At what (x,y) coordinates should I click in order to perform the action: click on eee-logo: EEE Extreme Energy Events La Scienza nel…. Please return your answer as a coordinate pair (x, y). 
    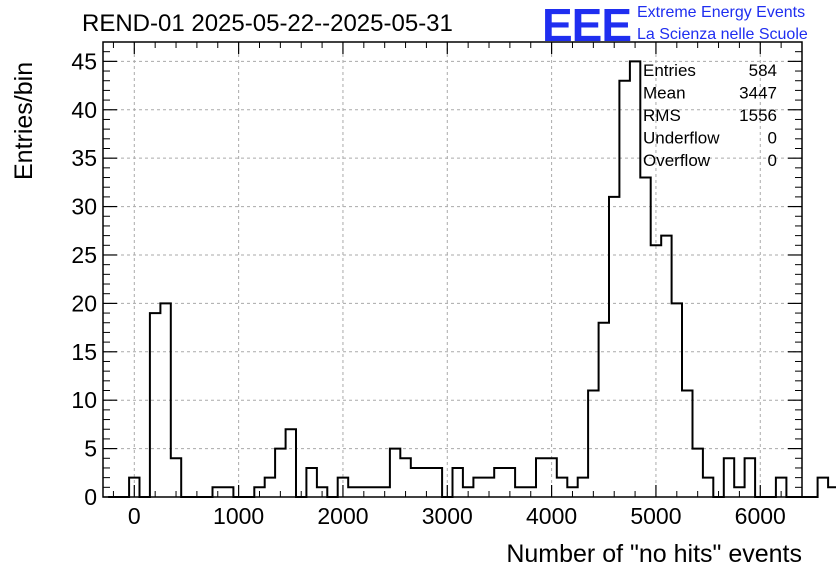
    Looking at the image, I should click on (687, 25).